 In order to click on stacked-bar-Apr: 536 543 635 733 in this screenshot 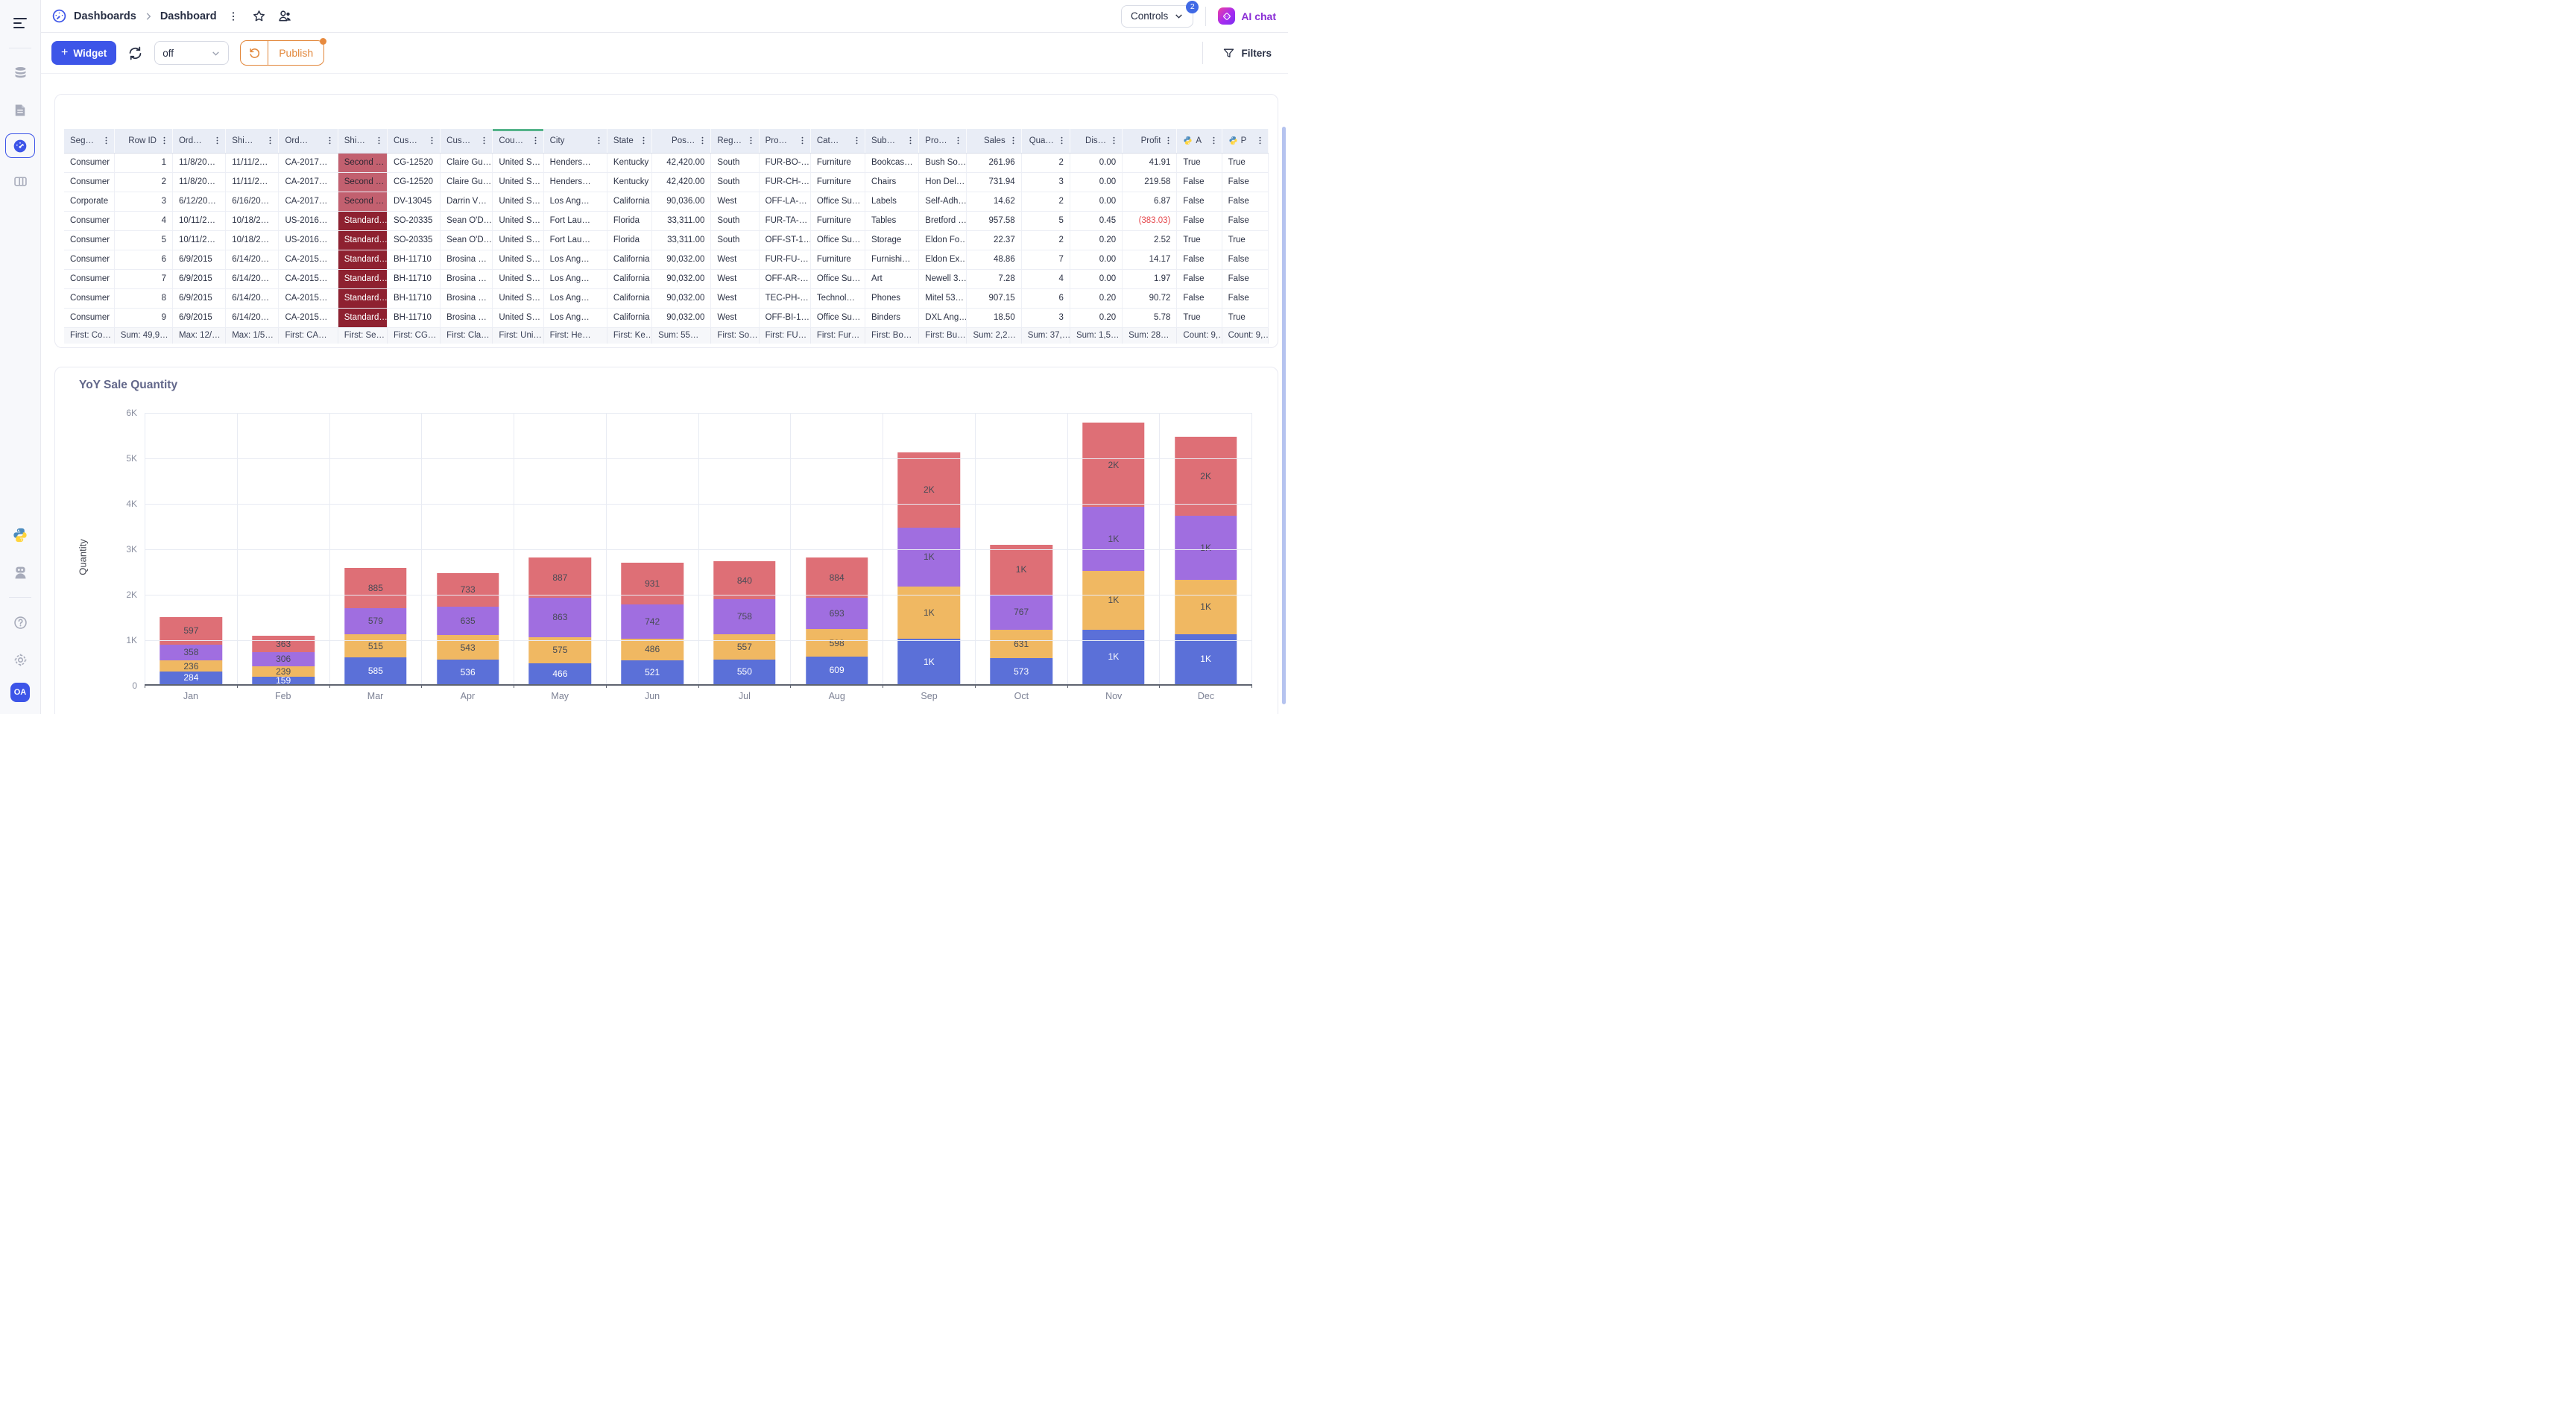, I will do `click(467, 628)`.